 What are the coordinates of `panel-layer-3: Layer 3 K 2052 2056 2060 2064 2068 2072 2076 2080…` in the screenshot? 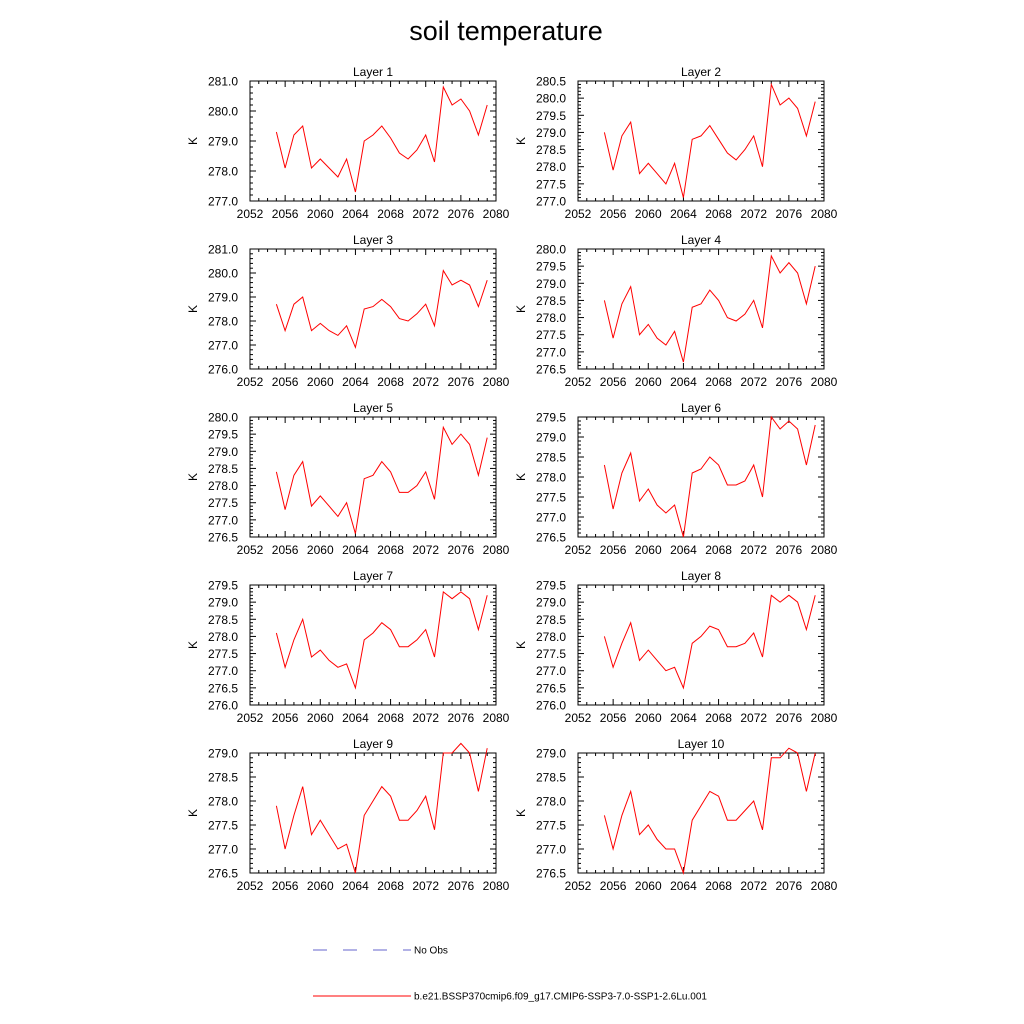 It's located at (348, 311).